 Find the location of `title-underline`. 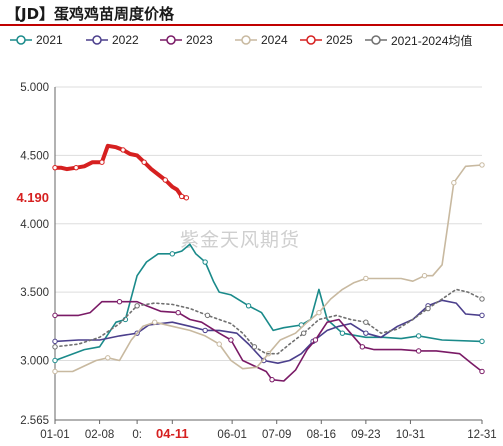

title-underline is located at coordinates (251, 25).